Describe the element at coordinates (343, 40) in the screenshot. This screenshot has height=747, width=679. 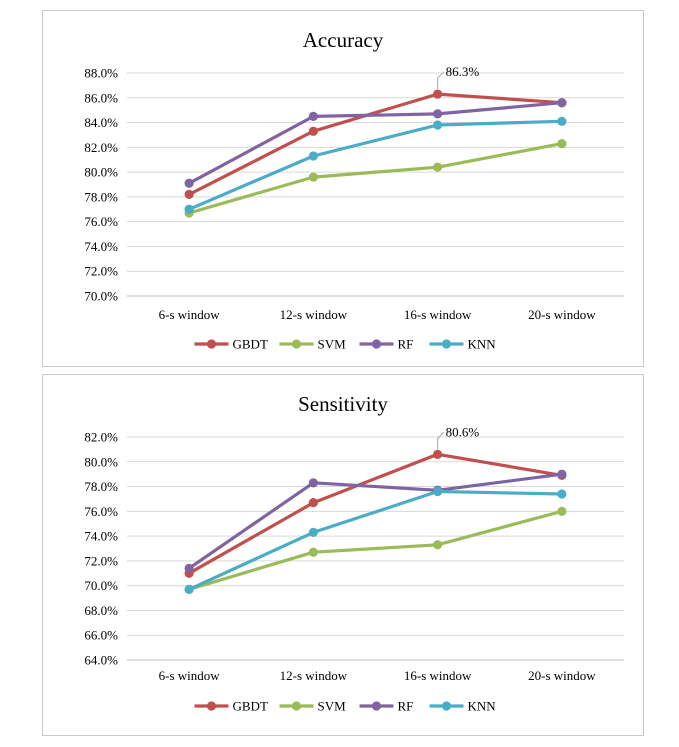
I see `chart-title: Accuracy` at that location.